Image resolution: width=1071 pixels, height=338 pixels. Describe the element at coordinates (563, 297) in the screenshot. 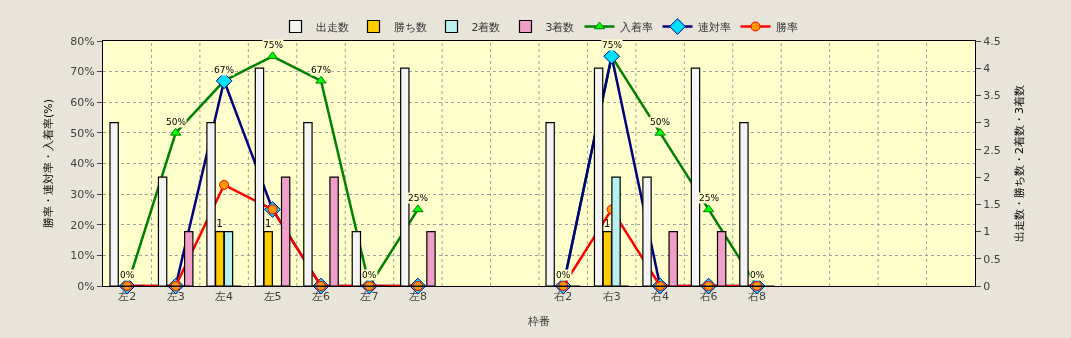

I see `x-tick-label: 右2` at that location.